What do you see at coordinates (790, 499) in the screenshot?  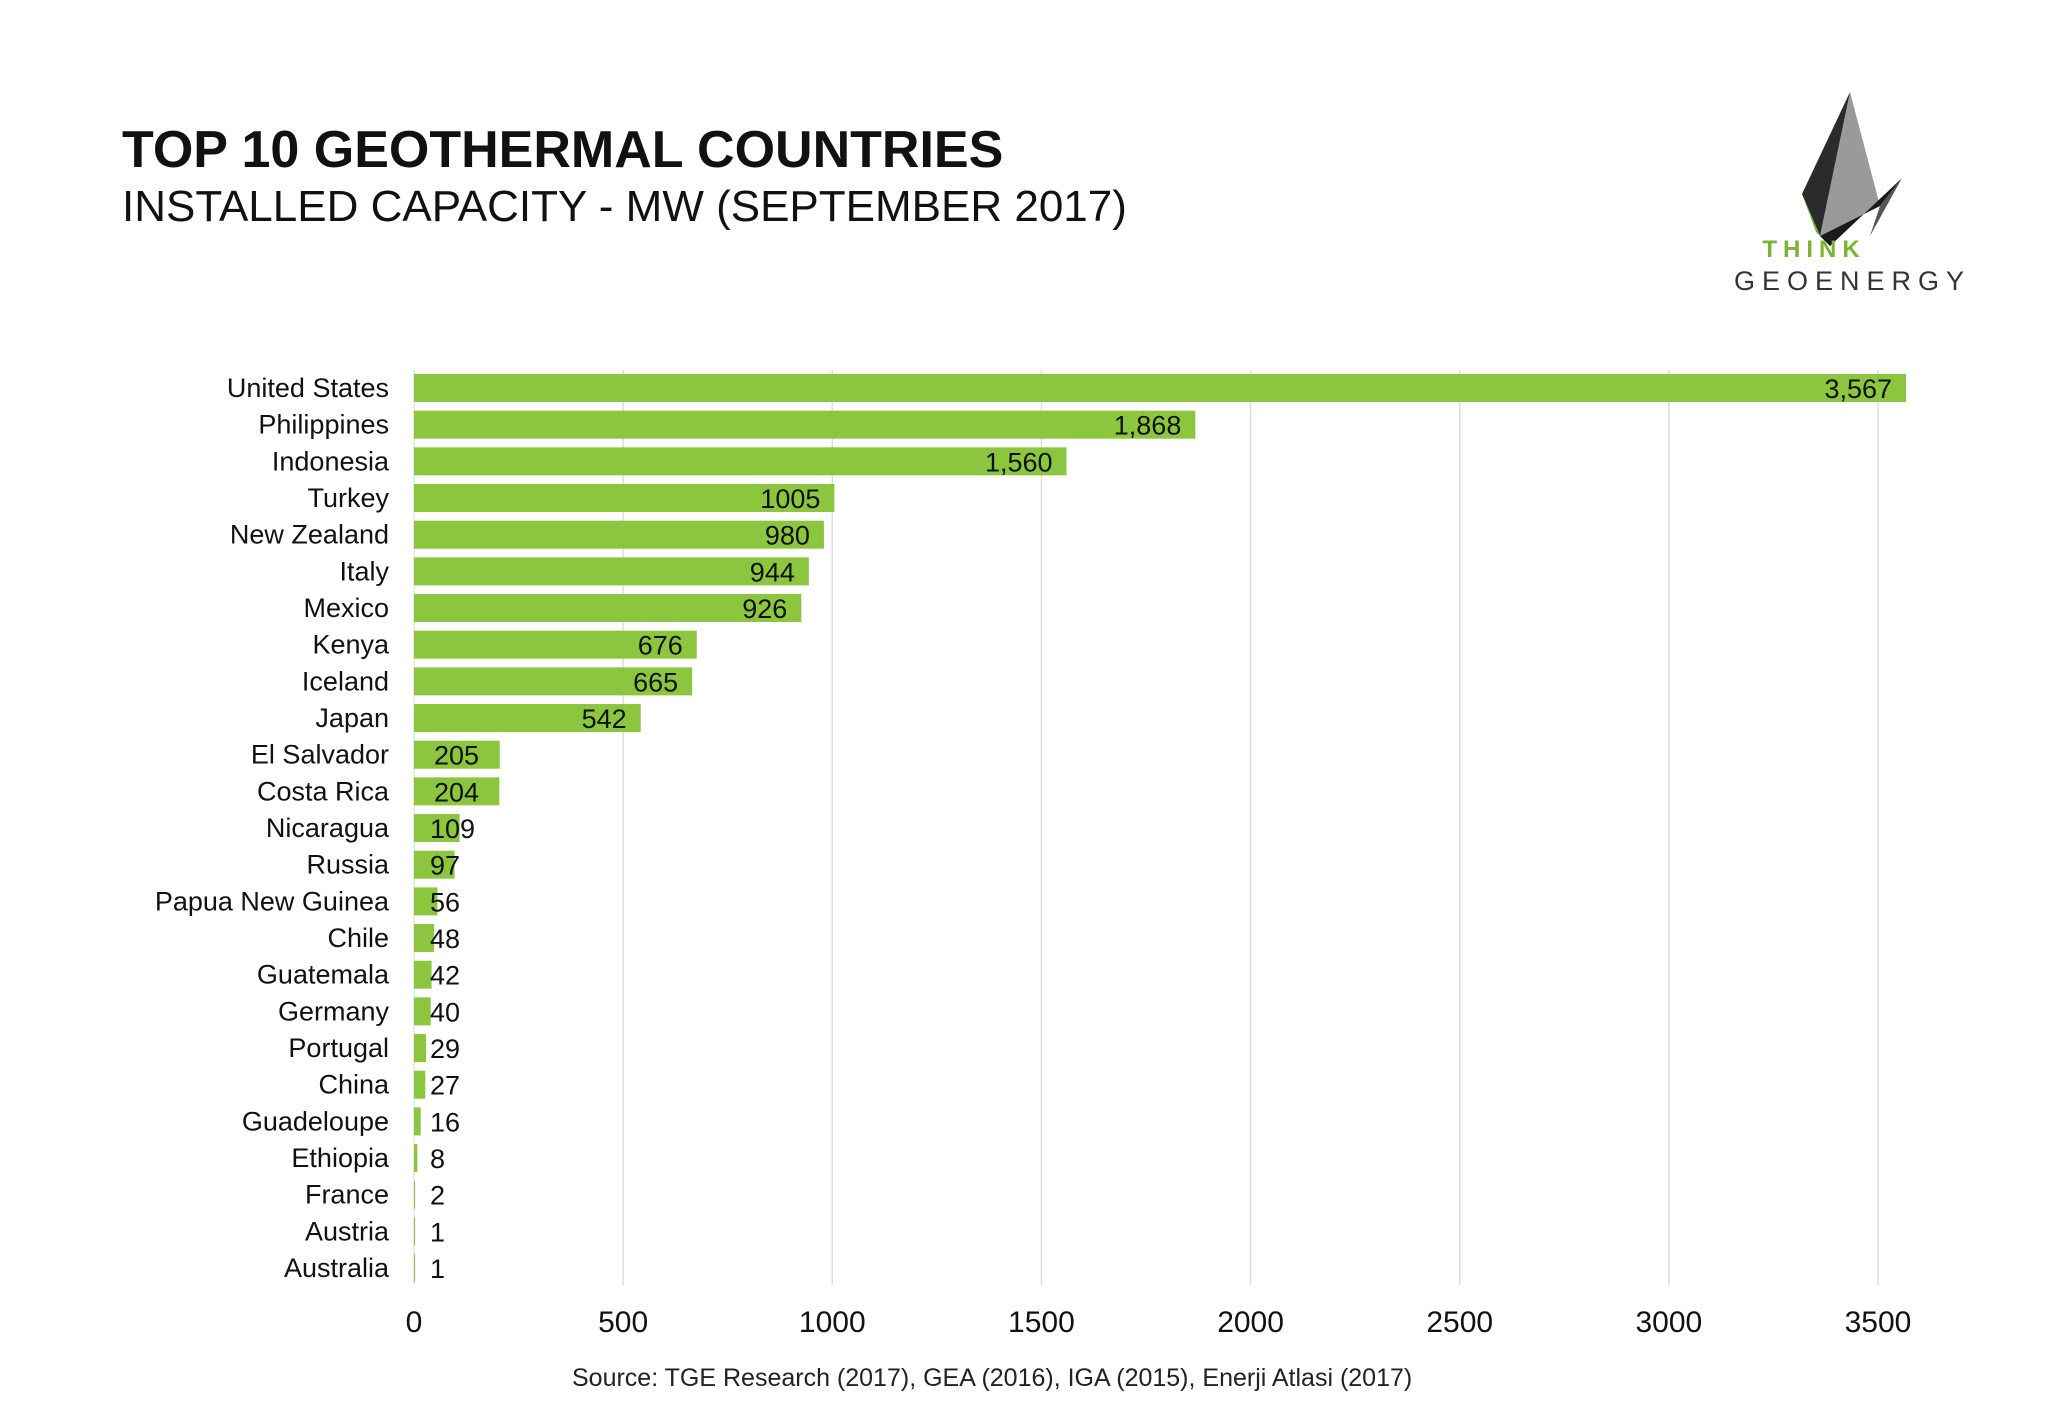 I see `data-label: 1005` at bounding box center [790, 499].